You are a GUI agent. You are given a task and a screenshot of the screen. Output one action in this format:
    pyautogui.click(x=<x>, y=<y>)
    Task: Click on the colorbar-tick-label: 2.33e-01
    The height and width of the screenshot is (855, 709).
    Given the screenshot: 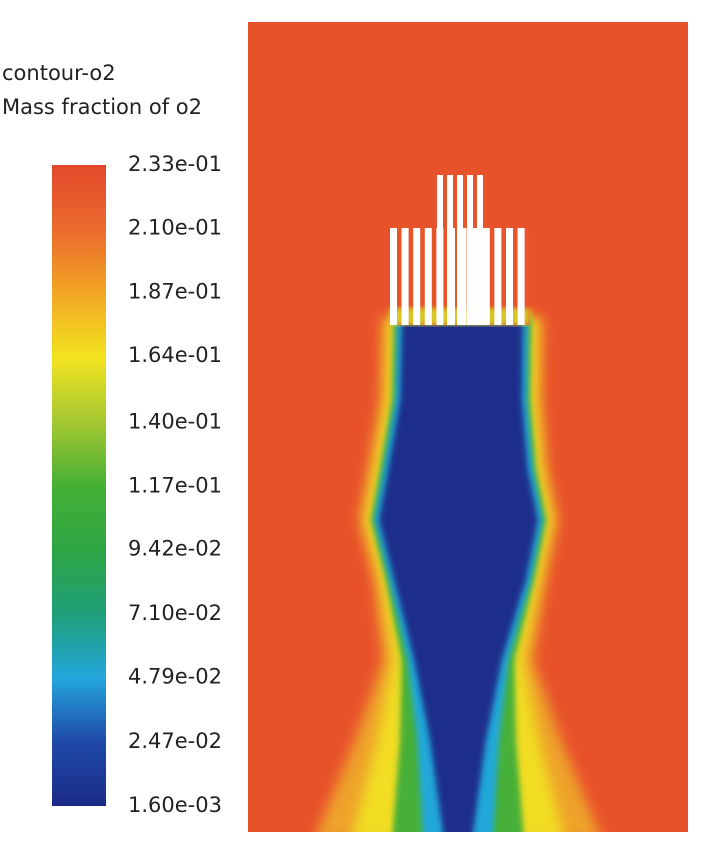 What is the action you would take?
    pyautogui.click(x=175, y=164)
    